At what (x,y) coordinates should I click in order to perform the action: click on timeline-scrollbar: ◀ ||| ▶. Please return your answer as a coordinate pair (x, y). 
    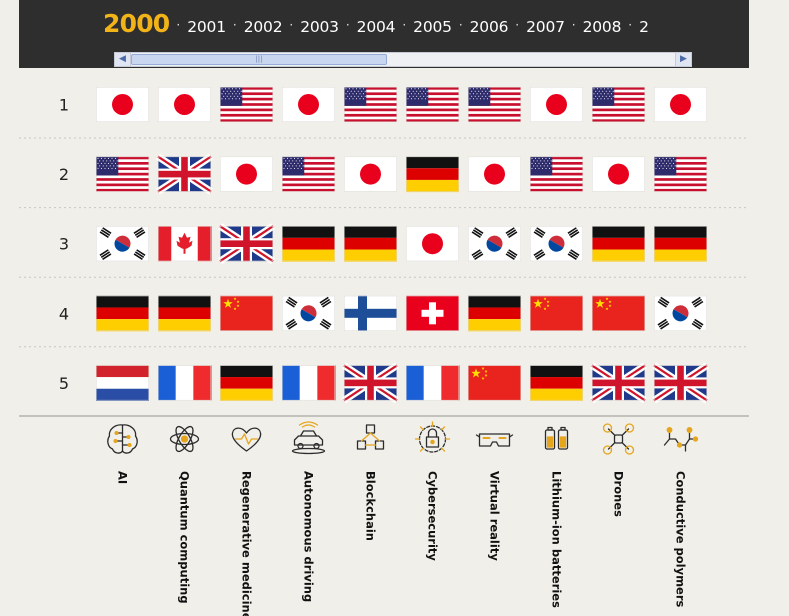
    Looking at the image, I should click on (403, 59).